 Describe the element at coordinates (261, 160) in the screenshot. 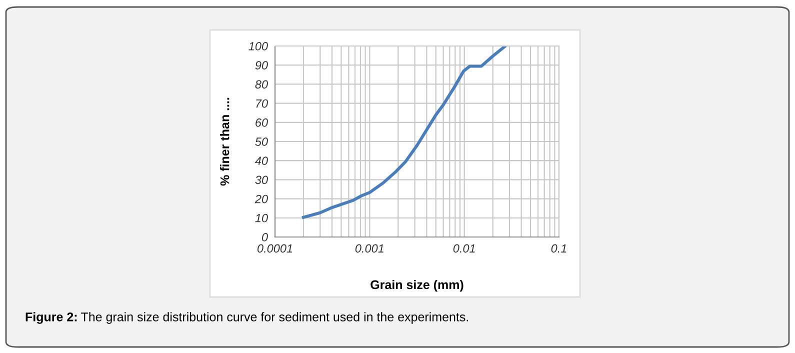

I see `y-tick-label: 40` at that location.